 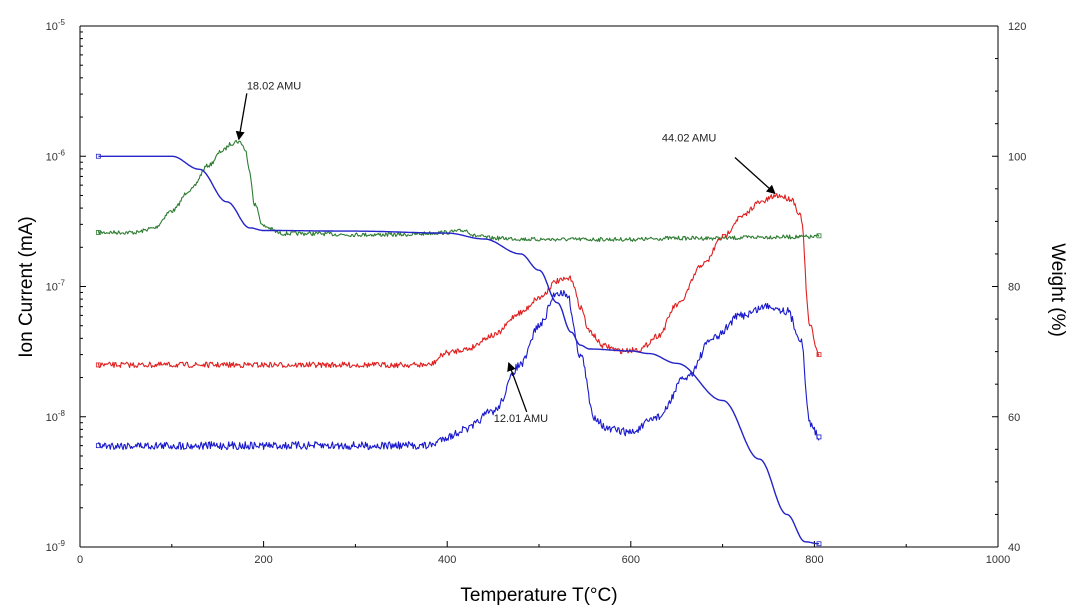 I want to click on y-axis-left-title: Ion Current (mA), so click(x=26, y=286).